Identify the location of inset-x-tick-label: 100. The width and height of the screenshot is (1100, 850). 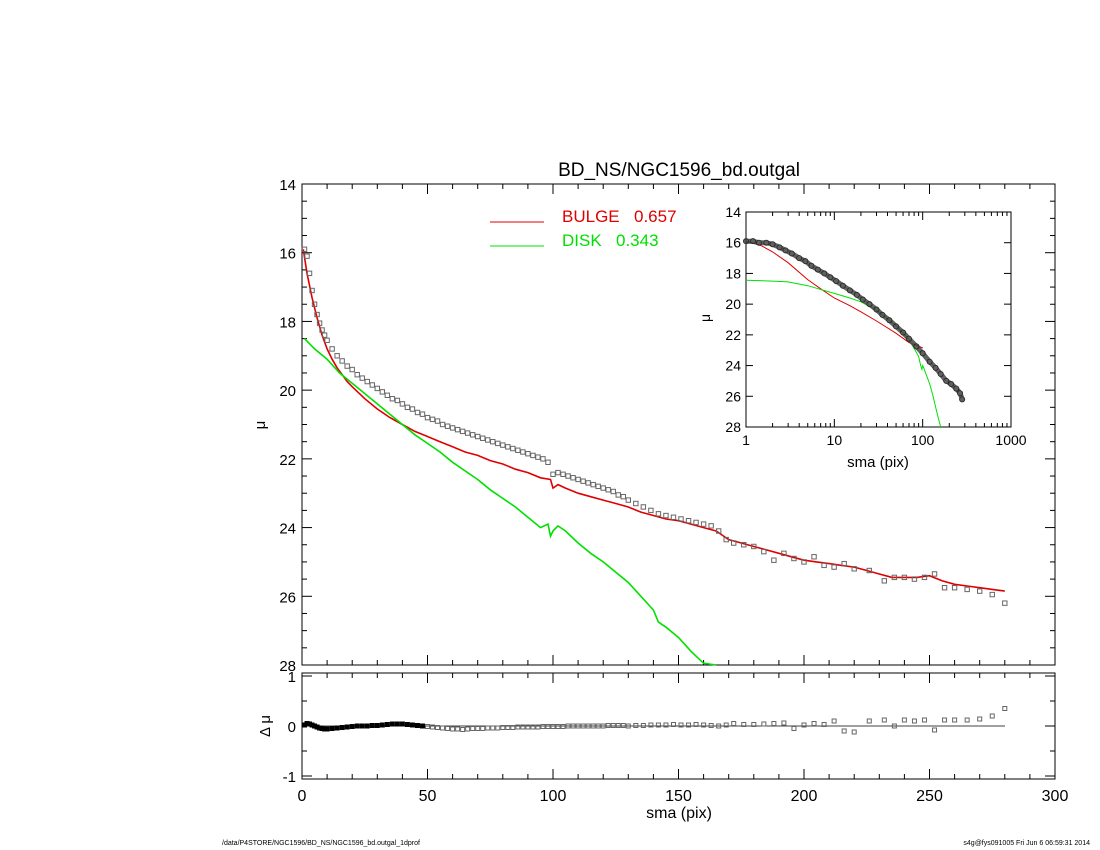
(923, 440).